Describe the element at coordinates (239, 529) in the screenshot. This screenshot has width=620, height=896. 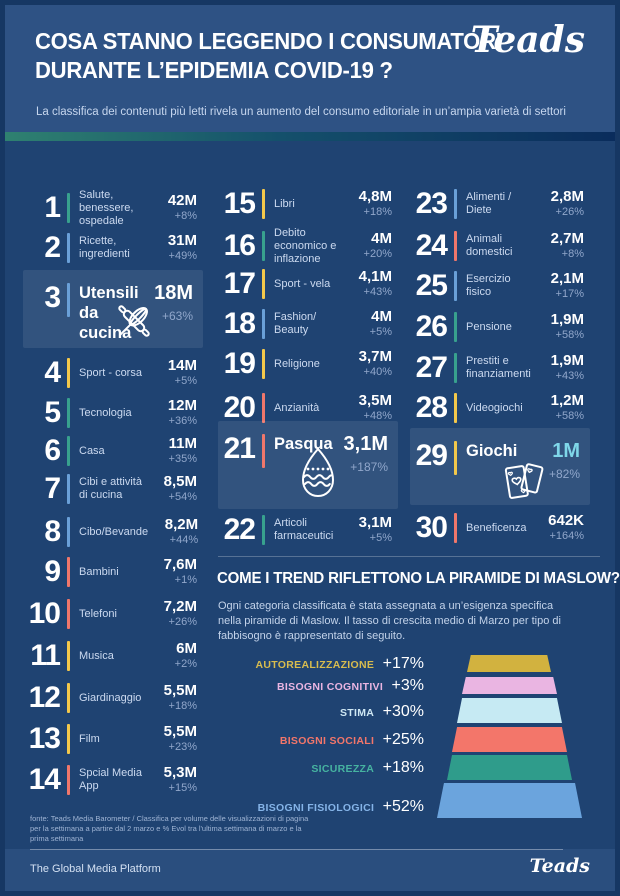
I see `rank-number: 22` at that location.